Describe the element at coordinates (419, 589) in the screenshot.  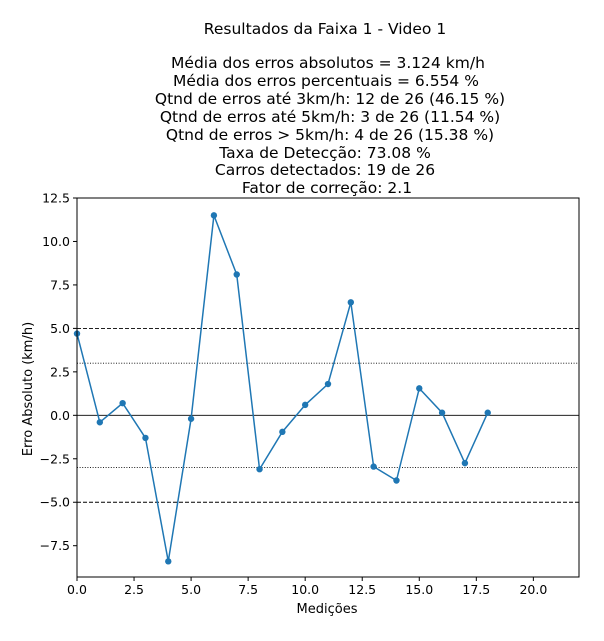
I see `x-tick-label: 15.0` at that location.